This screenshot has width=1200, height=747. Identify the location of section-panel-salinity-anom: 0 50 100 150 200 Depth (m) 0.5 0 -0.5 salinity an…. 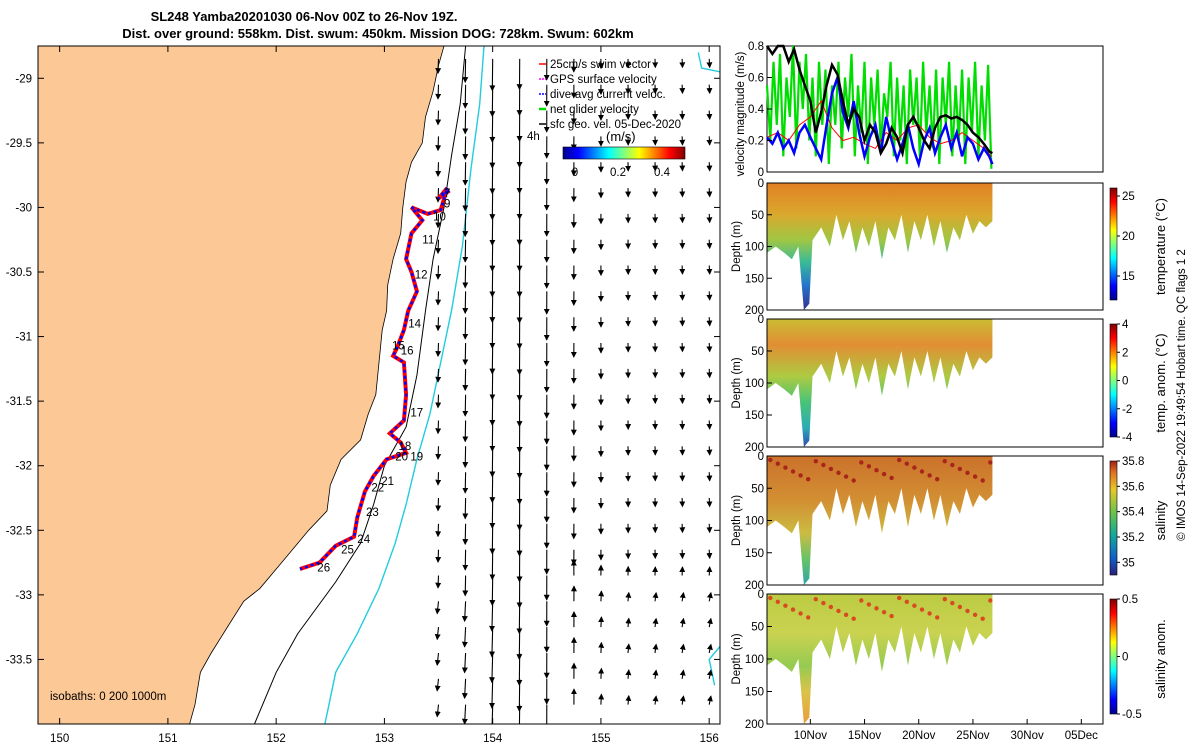
(949, 660).